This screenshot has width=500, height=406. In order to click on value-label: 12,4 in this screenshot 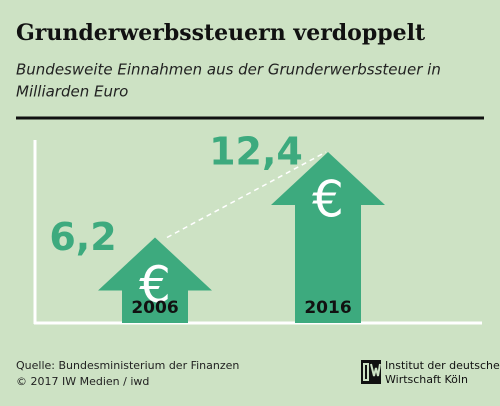, I will do `click(256, 152)`.